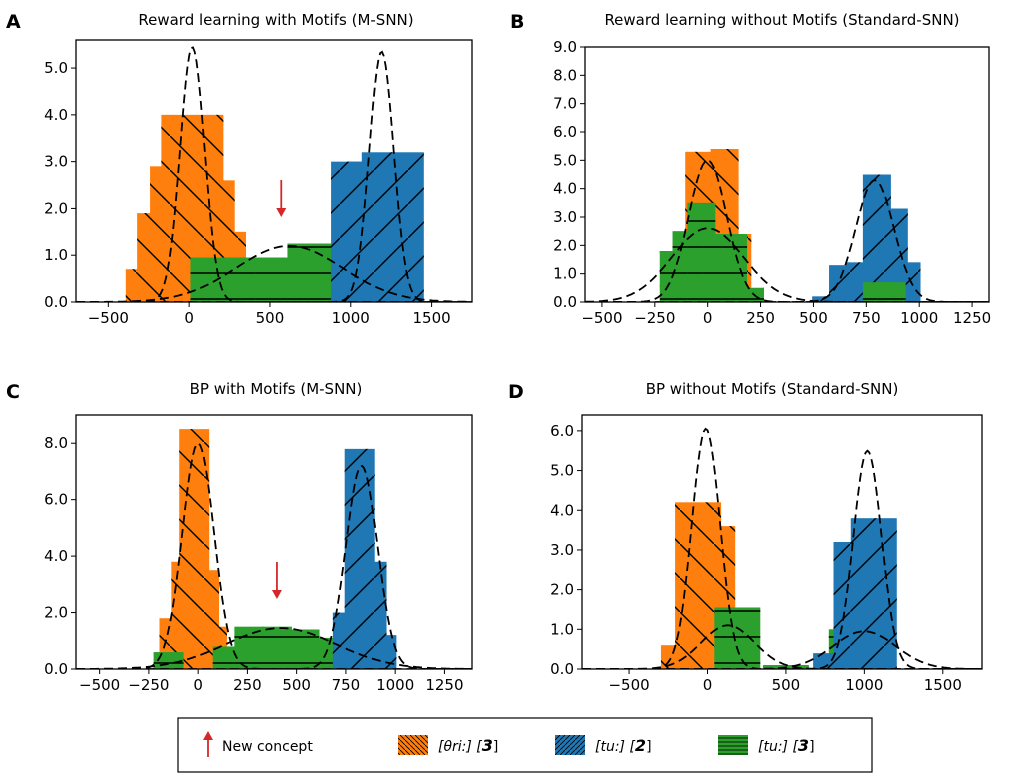 The image size is (1013, 775). I want to click on panel-letter: A, so click(13, 22).